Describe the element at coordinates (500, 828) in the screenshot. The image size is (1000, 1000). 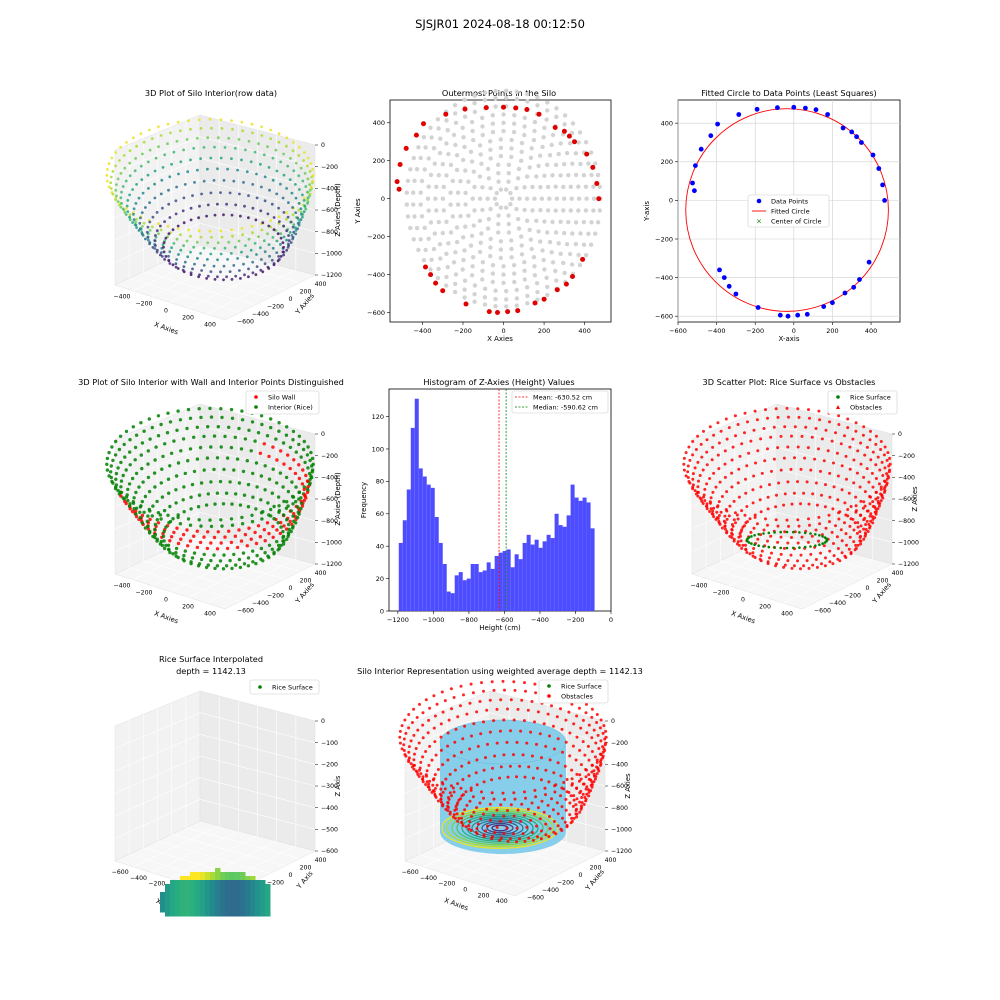
I see `rice-surface-ring` at that location.